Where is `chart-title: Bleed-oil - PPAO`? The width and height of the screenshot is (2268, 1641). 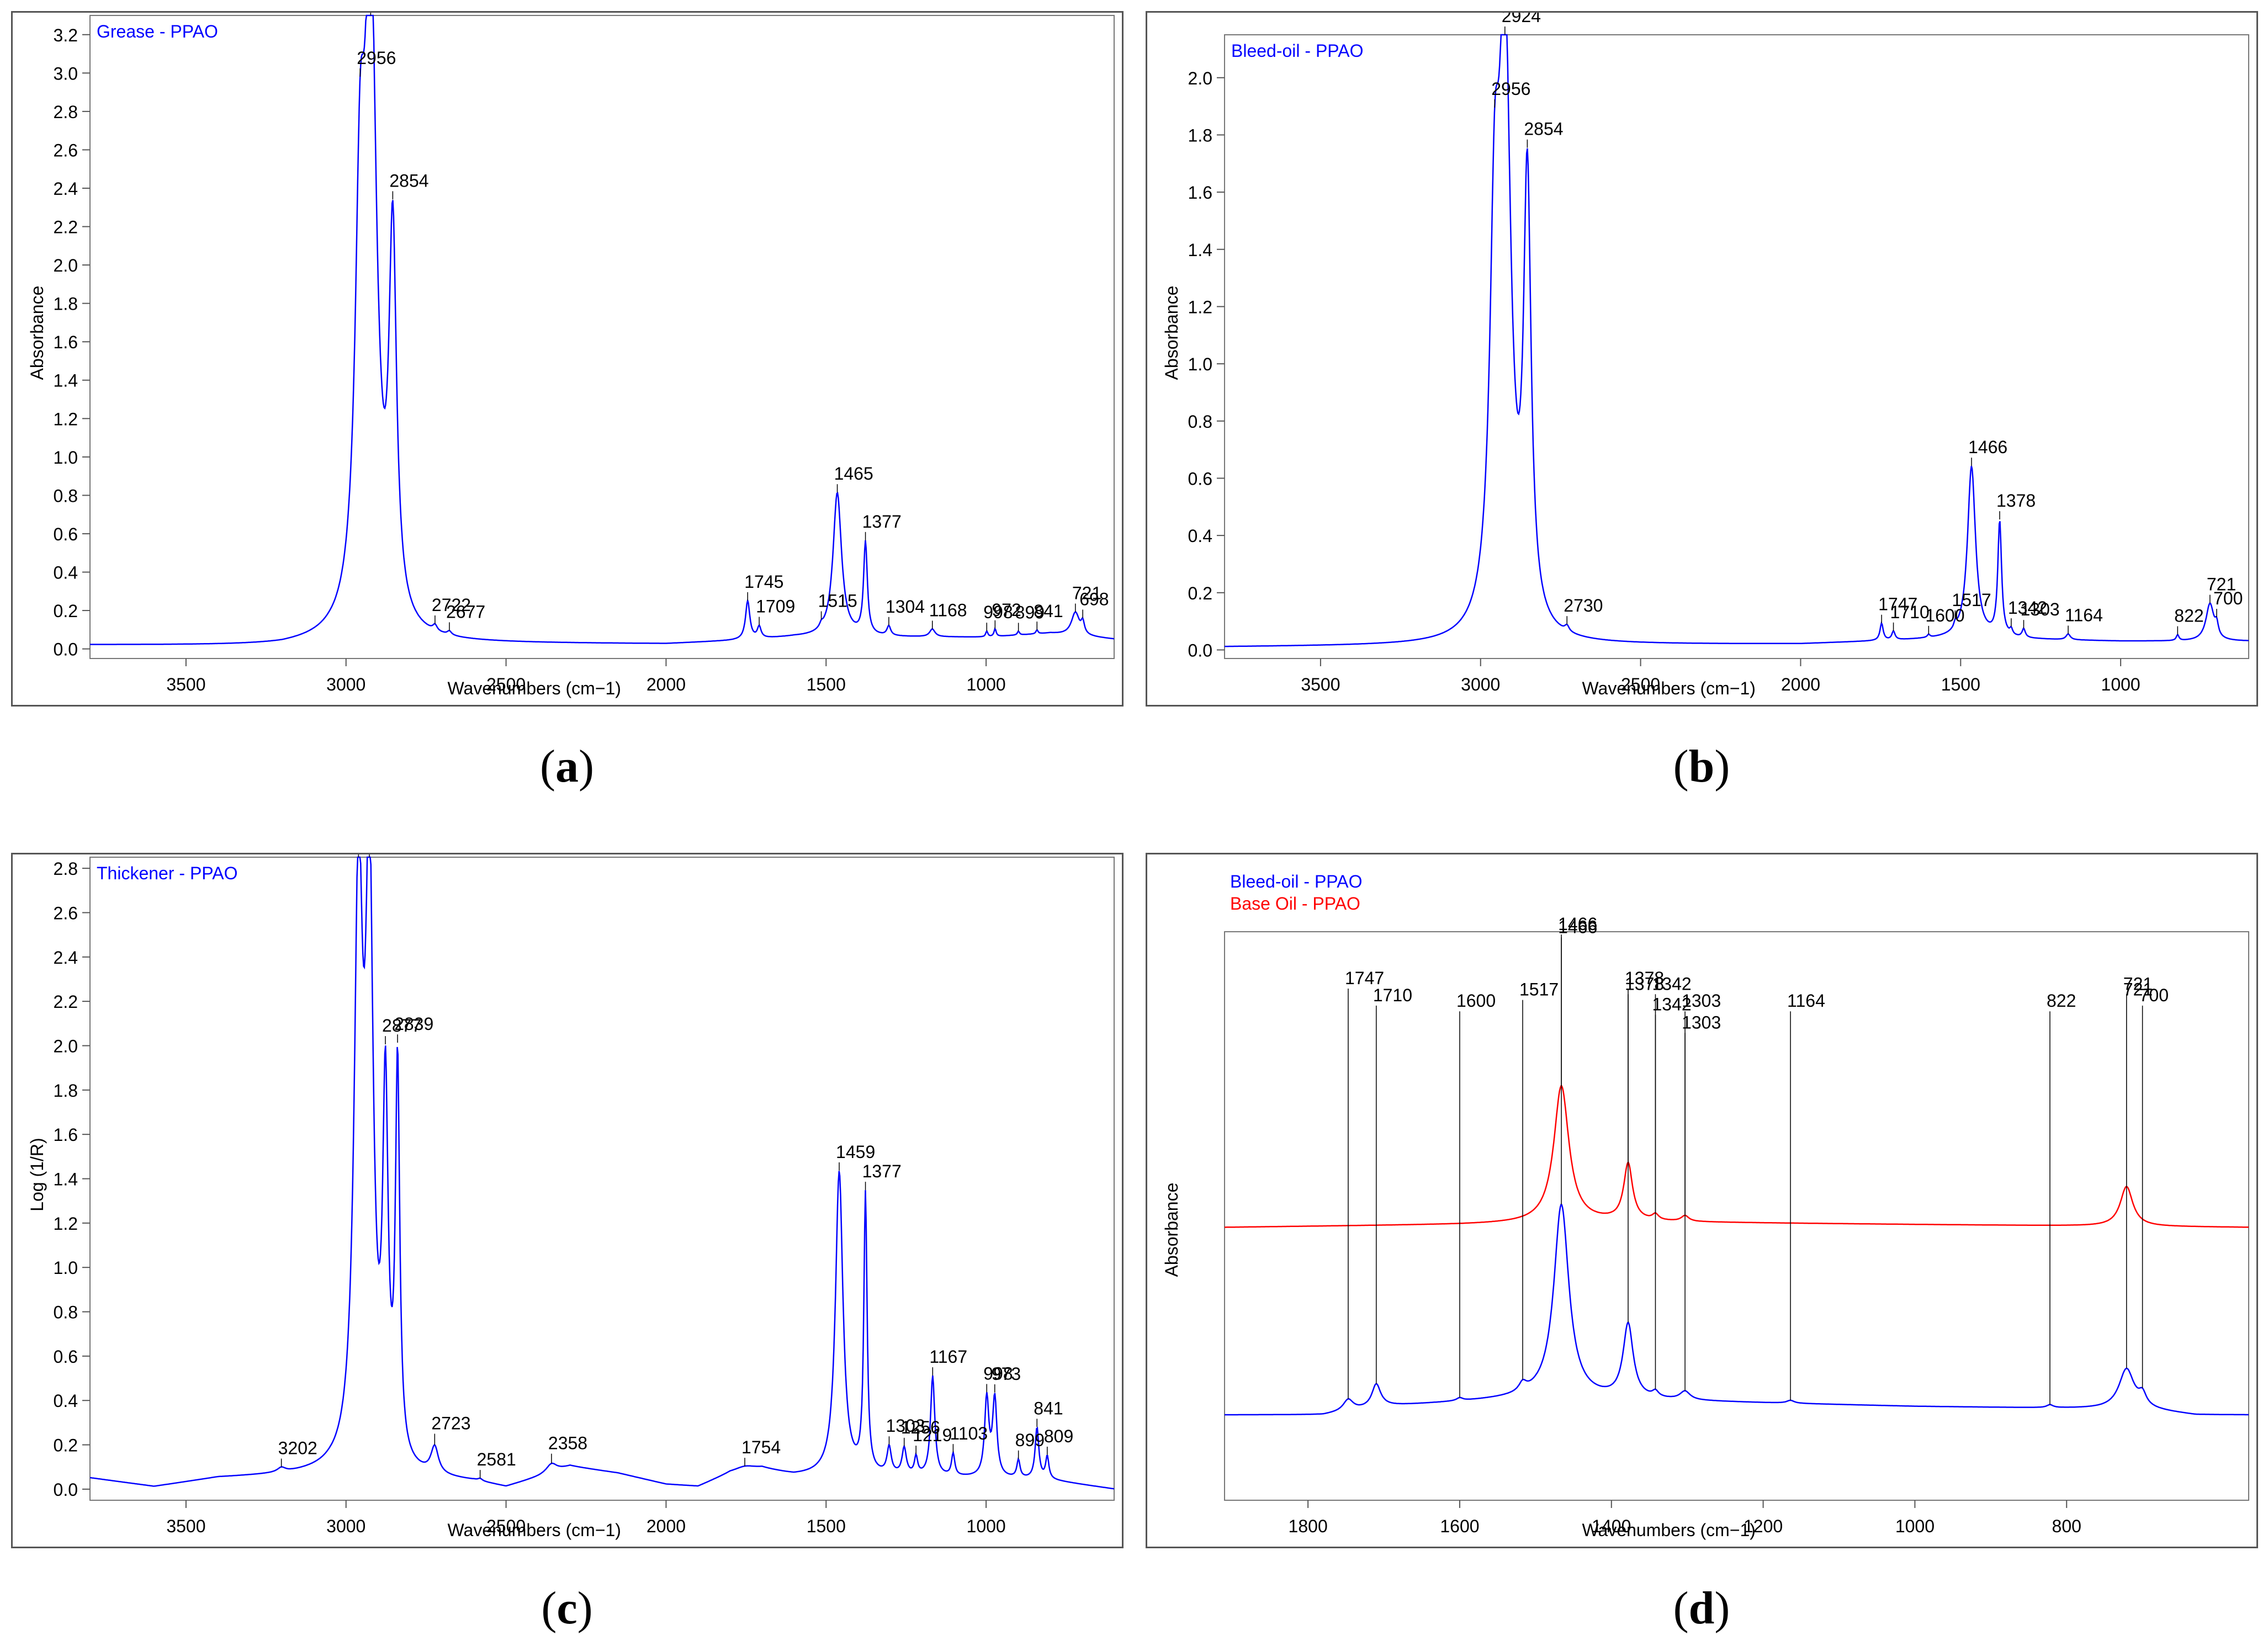
chart-title: Bleed-oil - PPAO is located at coordinates (1298, 51).